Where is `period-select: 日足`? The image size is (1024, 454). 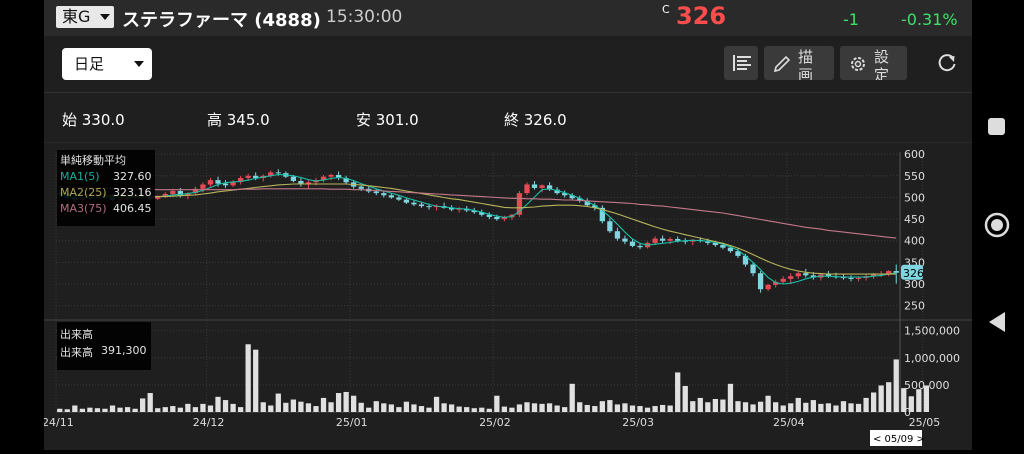
period-select: 日足 is located at coordinates (107, 64).